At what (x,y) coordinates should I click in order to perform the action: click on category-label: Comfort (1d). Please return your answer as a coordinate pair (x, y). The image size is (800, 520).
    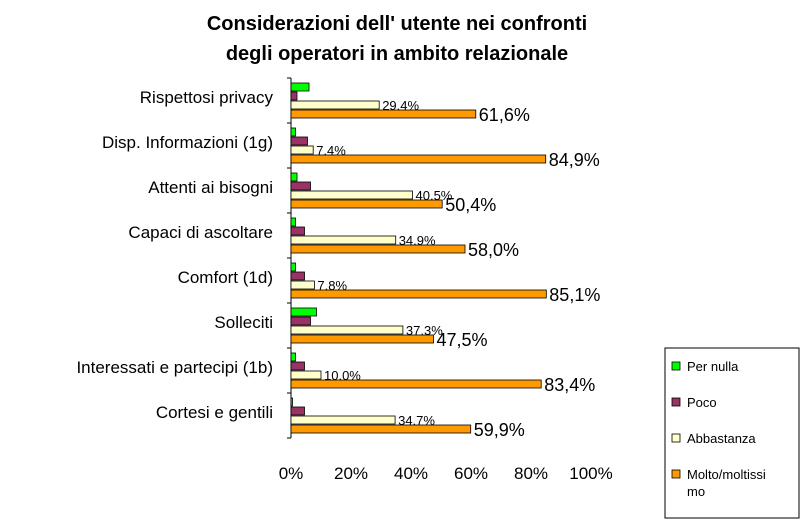
    Looking at the image, I should click on (225, 277).